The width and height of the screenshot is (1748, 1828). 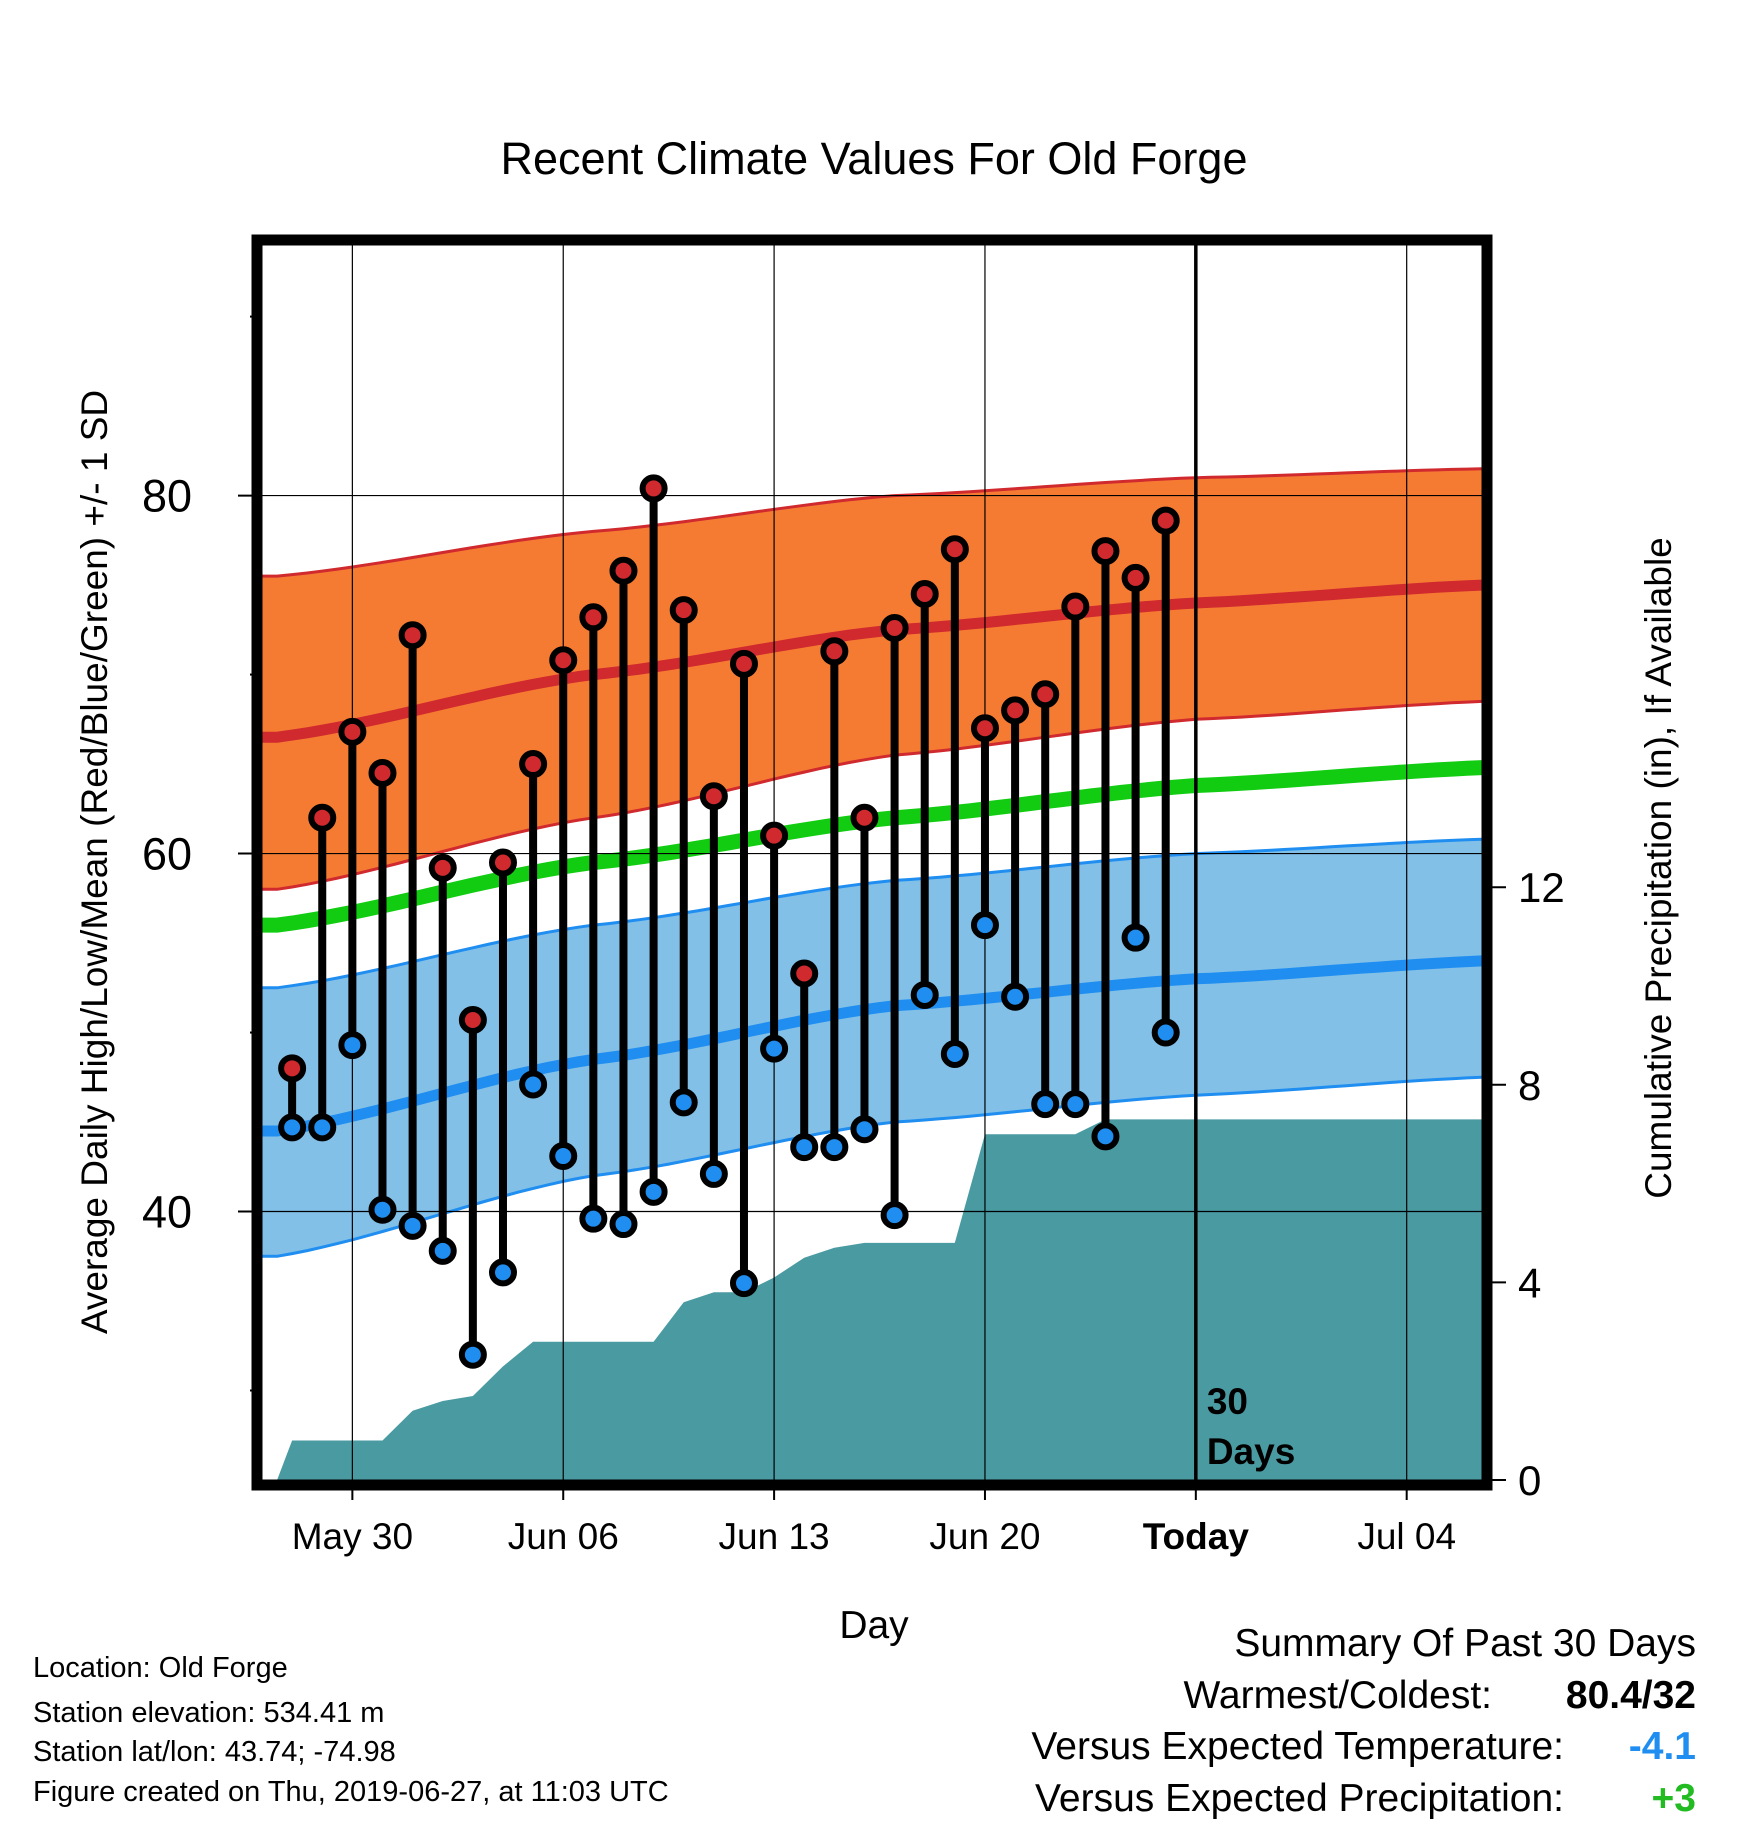 What do you see at coordinates (1529, 1480) in the screenshot?
I see `y-tick-label-right: 0` at bounding box center [1529, 1480].